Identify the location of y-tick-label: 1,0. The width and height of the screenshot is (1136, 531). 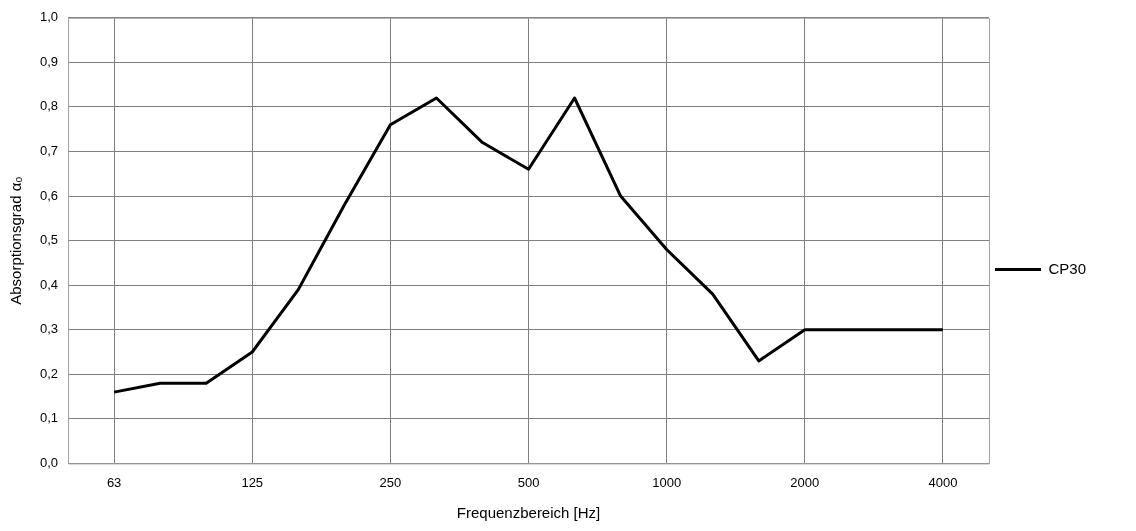
(49, 17).